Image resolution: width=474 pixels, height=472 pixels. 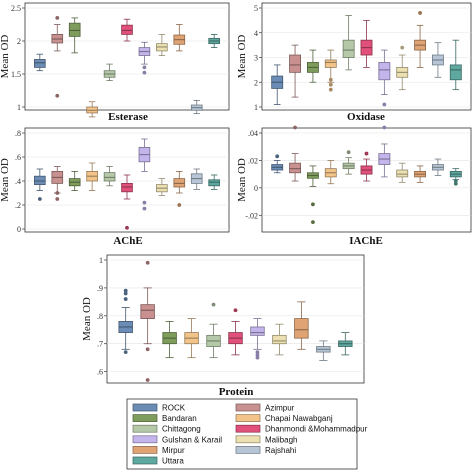 I want to click on legend-label: Gulshan & Karail, so click(x=192, y=439).